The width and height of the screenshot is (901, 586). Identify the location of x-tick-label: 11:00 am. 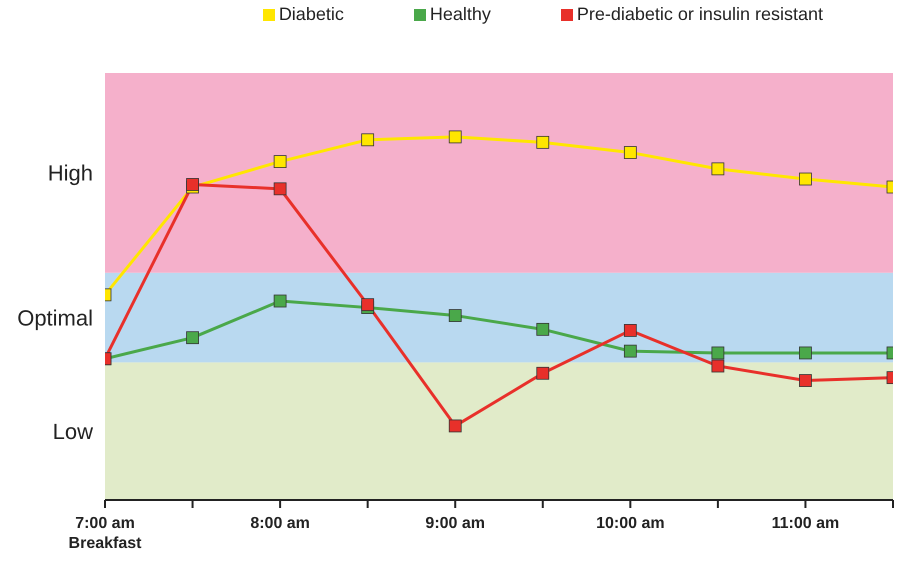
(806, 523).